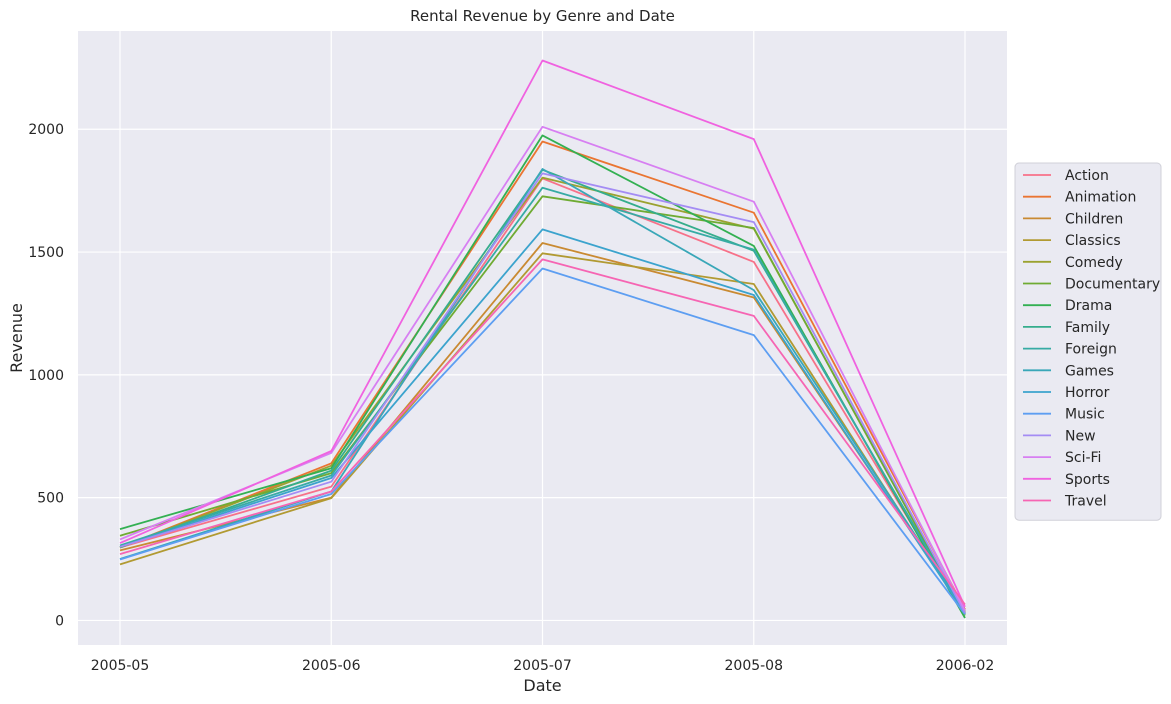 The height and width of the screenshot is (704, 1171). What do you see at coordinates (1088, 306) in the screenshot?
I see `legend-label: Drama` at bounding box center [1088, 306].